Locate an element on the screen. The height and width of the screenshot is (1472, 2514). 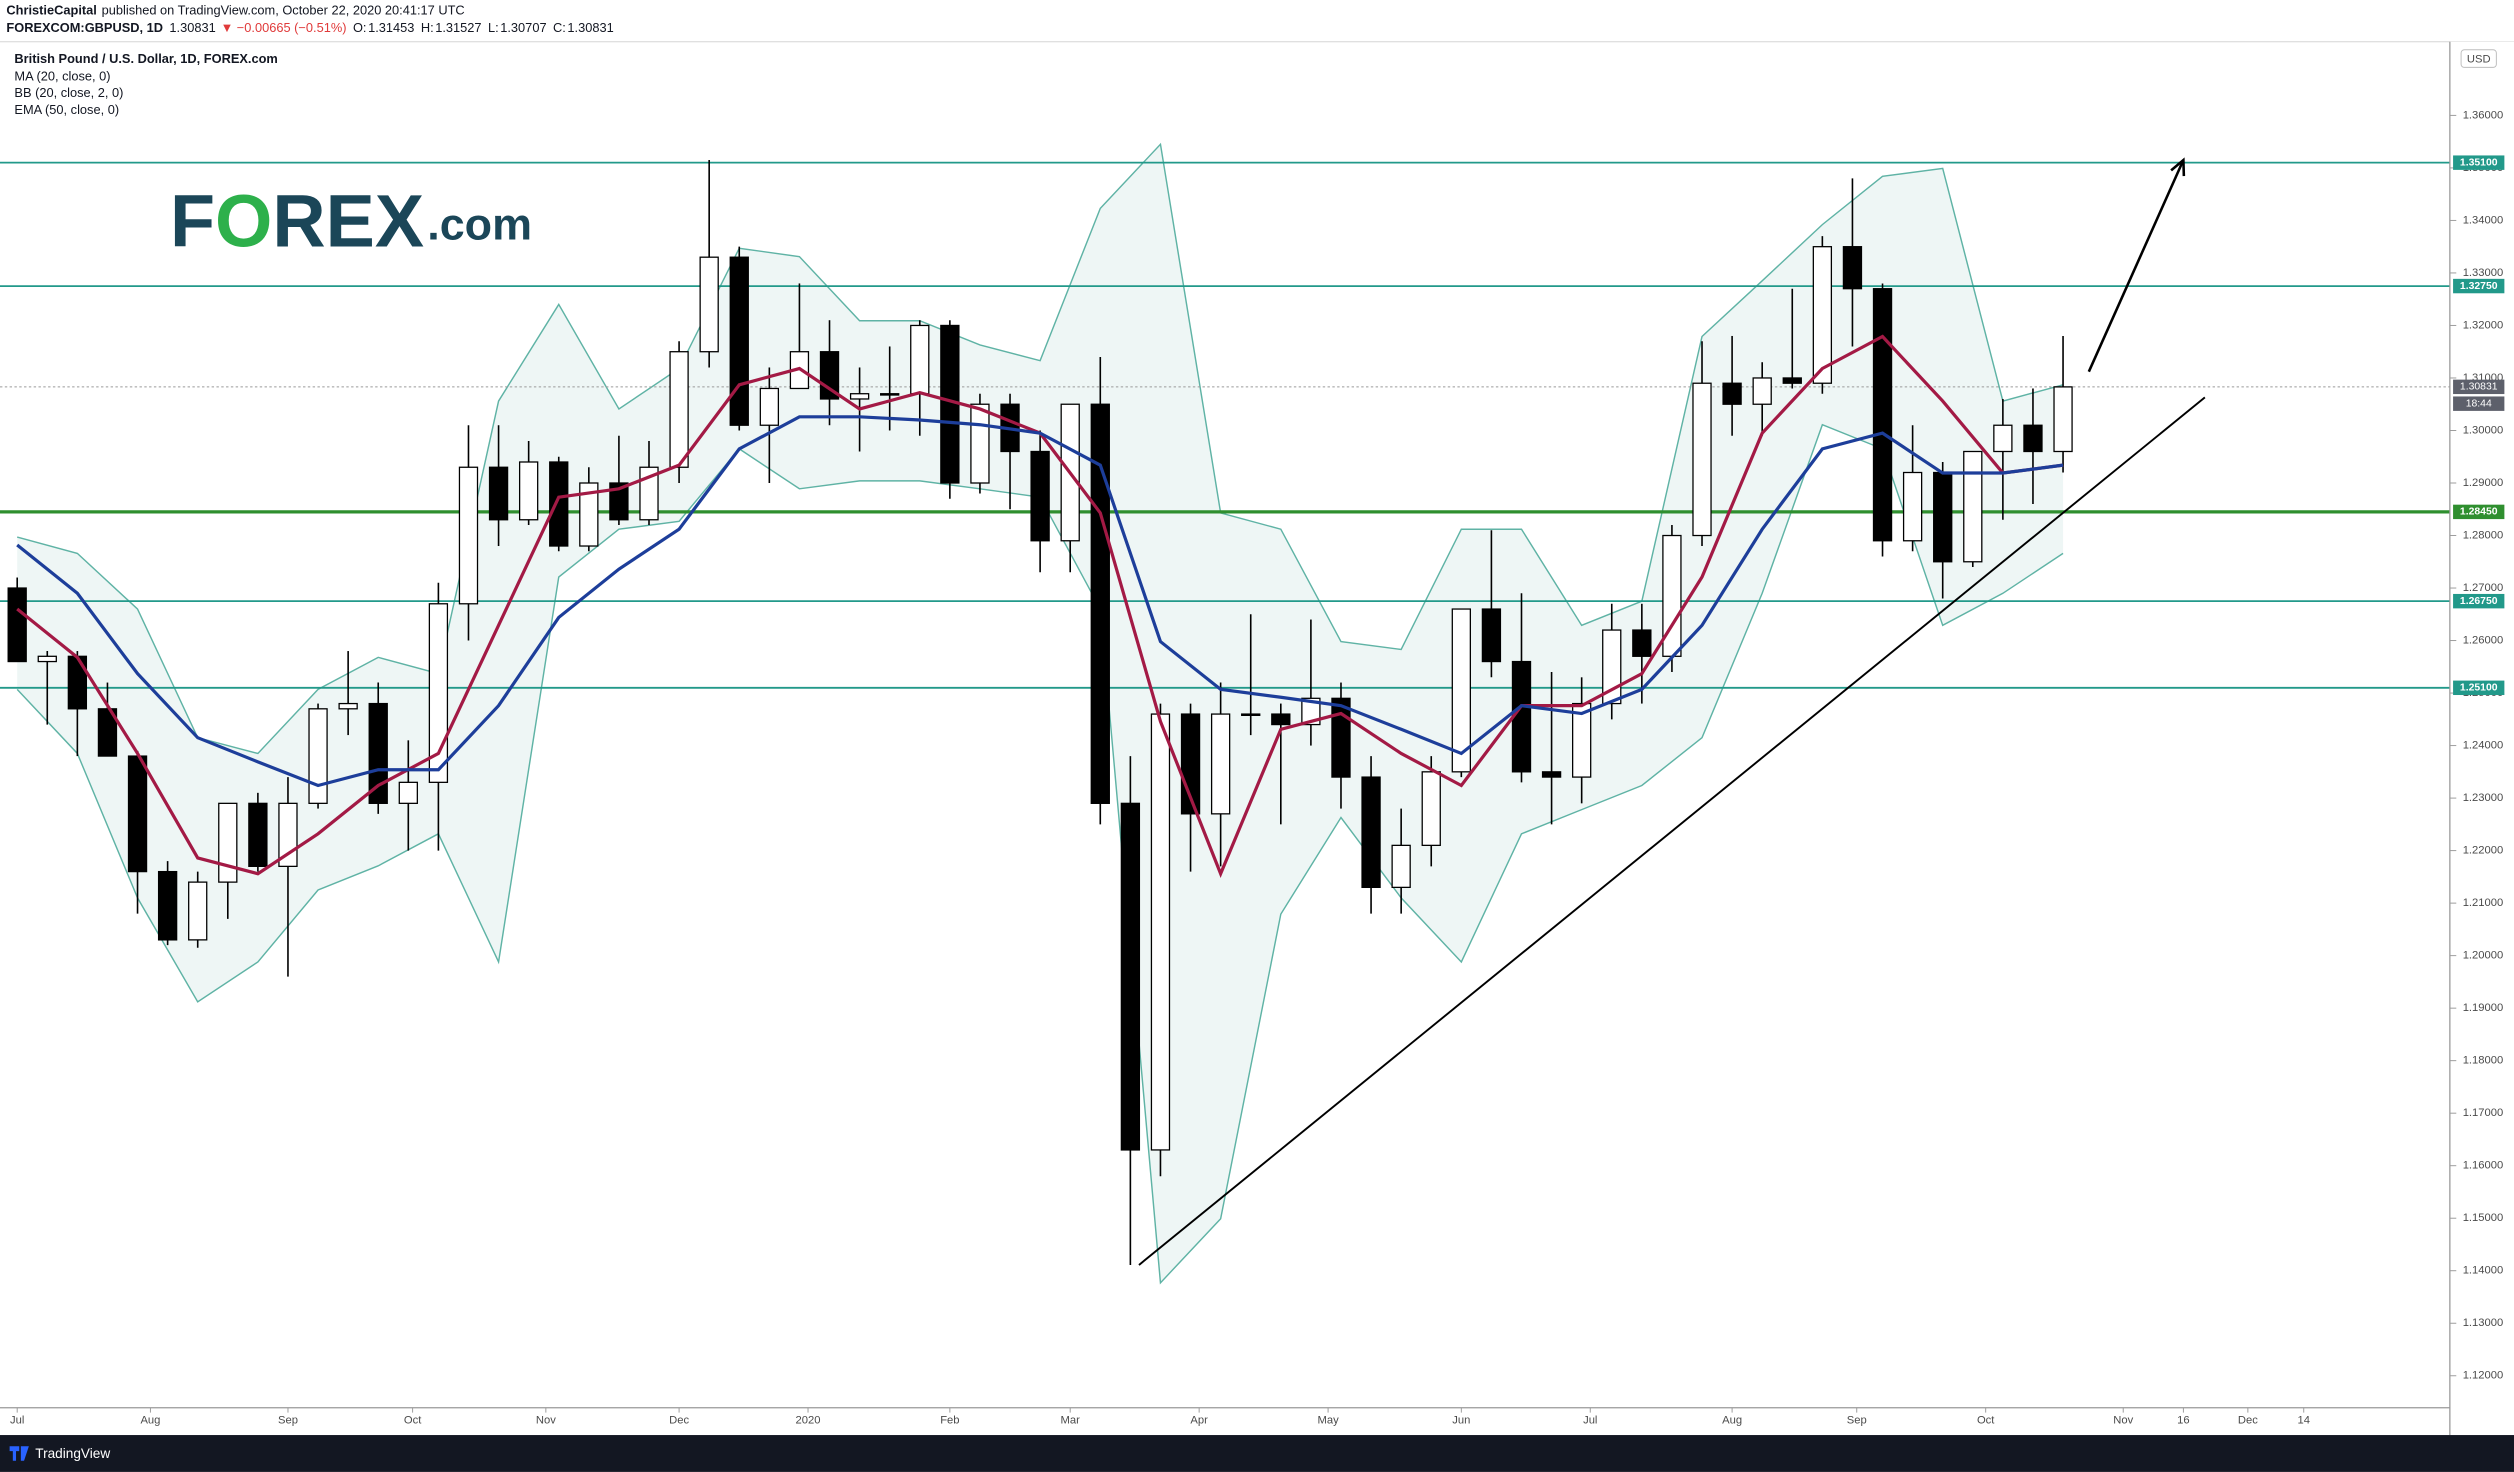
legend-entry: BB (20, close, 2, 0) is located at coordinates (68, 92).